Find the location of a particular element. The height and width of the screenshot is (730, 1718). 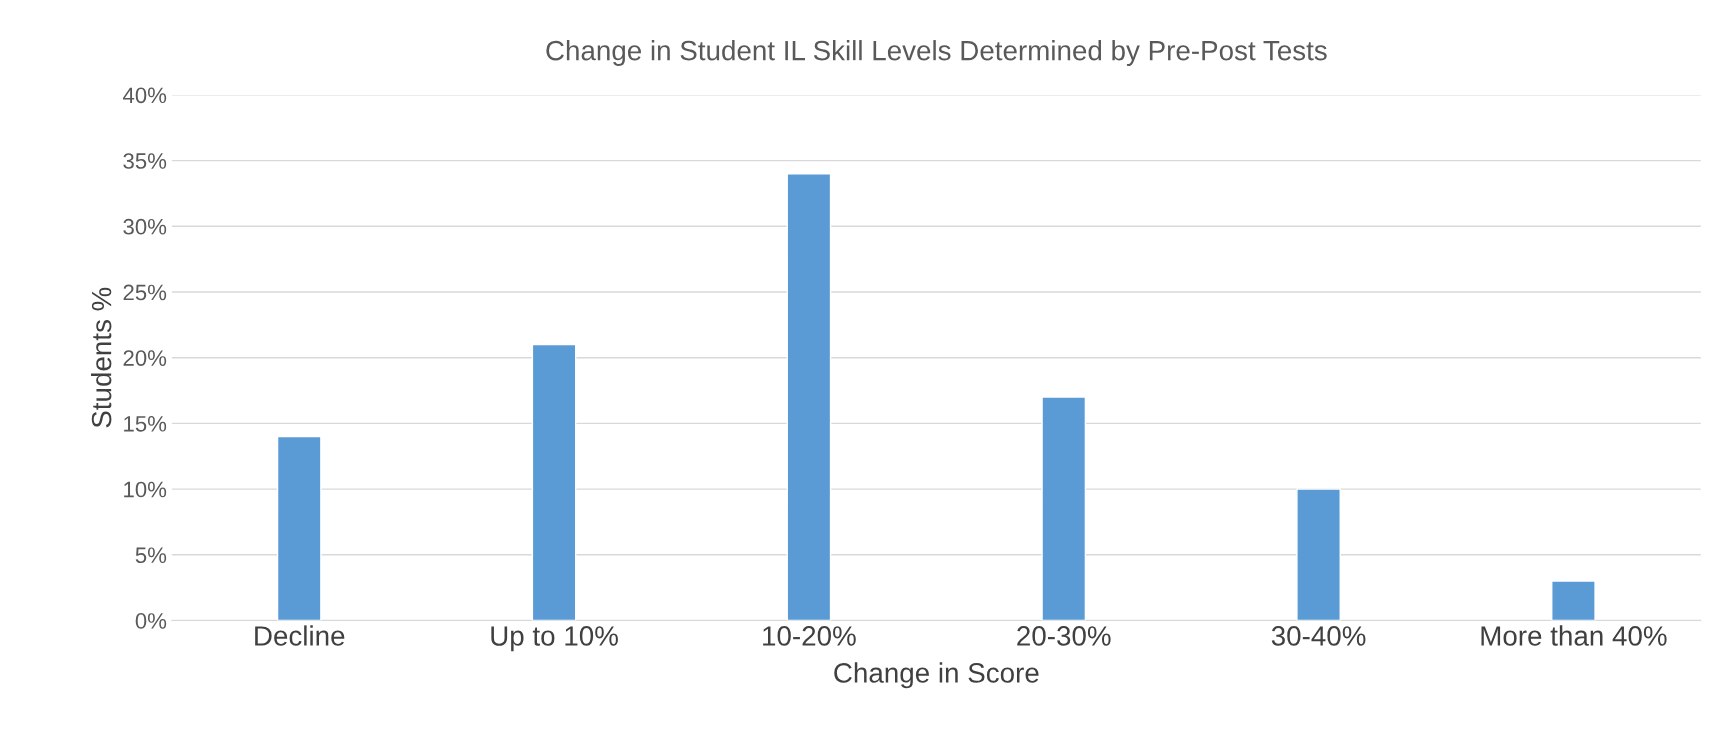

x-tick-label: 20-30% is located at coordinates (1064, 636).